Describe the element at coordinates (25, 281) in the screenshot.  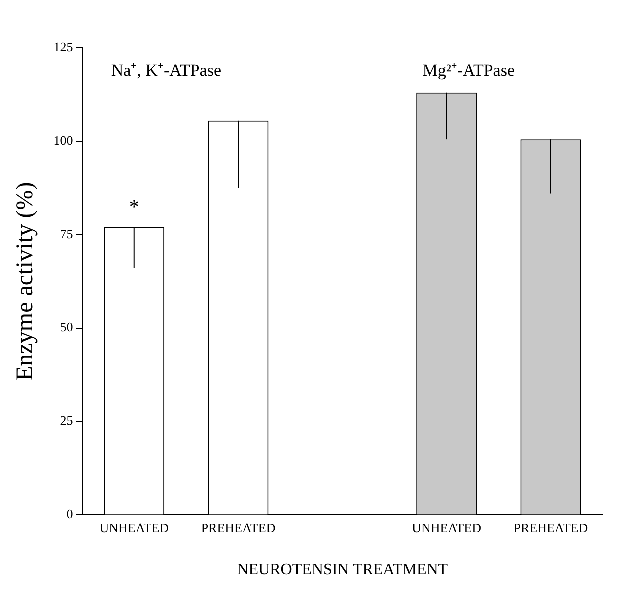
I see `y-axis-title: Enzyme activity (%)` at that location.